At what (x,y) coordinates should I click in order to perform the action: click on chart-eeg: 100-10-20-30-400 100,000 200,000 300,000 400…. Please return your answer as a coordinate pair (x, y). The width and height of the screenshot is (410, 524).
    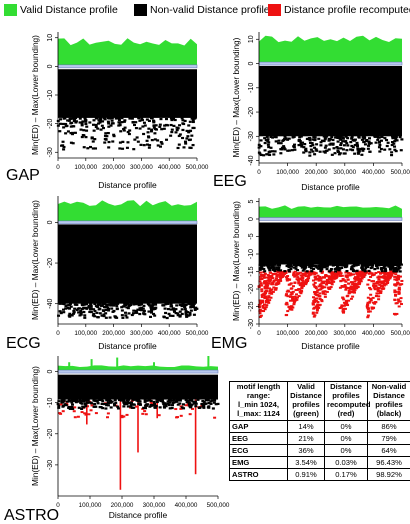
    Looking at the image, I should click on (311, 112).